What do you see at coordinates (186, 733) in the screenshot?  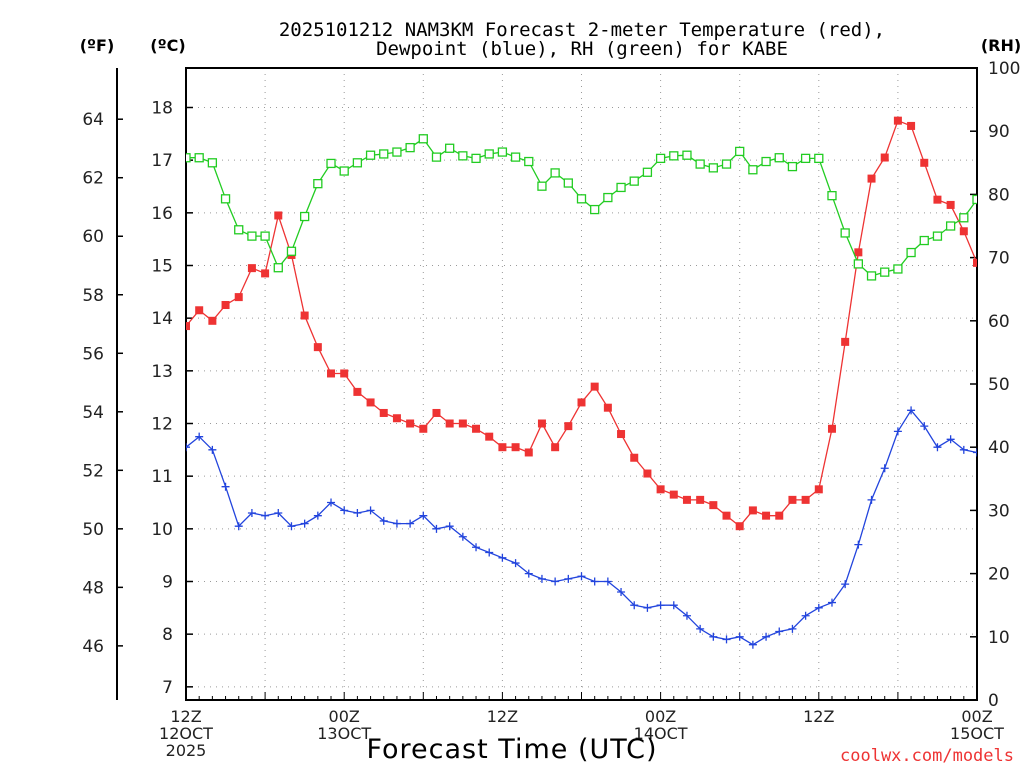 I see `x-tick-label: 12OCT` at bounding box center [186, 733].